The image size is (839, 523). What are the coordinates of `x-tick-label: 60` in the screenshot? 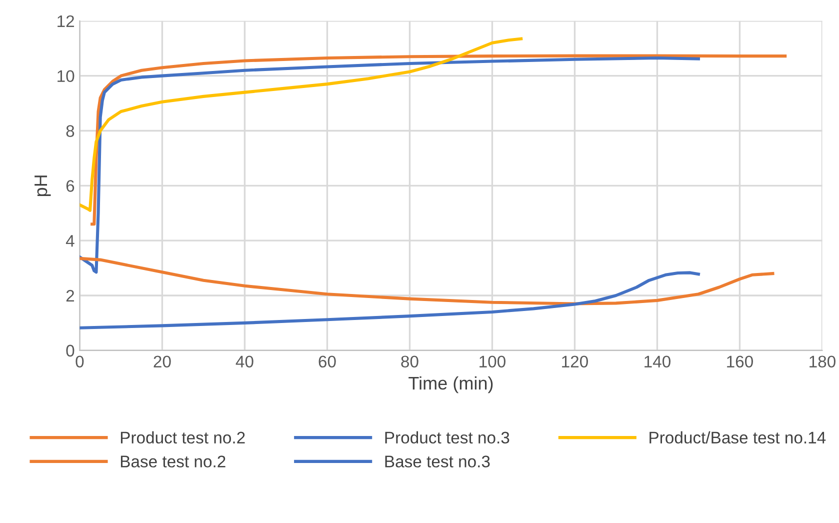 It's located at (327, 362).